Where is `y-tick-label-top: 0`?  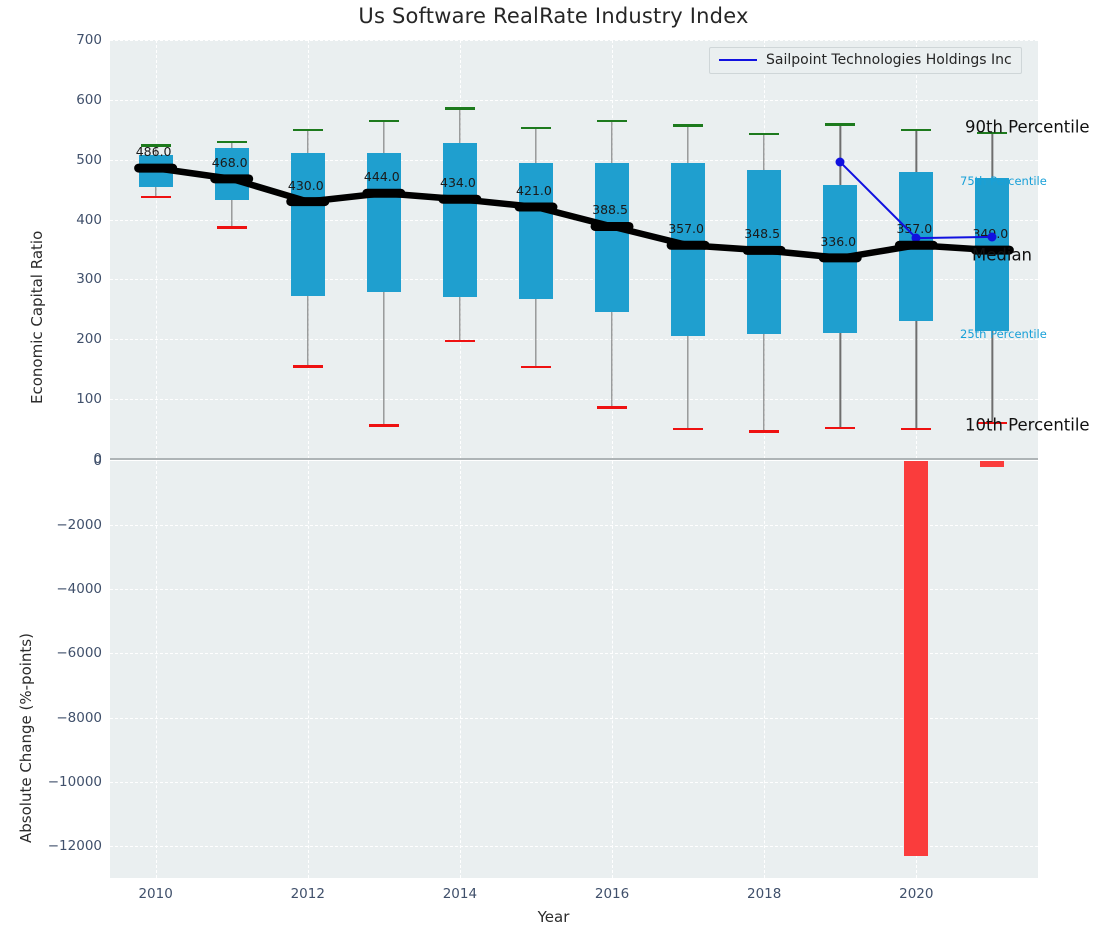
y-tick-label-top: 0 is located at coordinates (97, 459).